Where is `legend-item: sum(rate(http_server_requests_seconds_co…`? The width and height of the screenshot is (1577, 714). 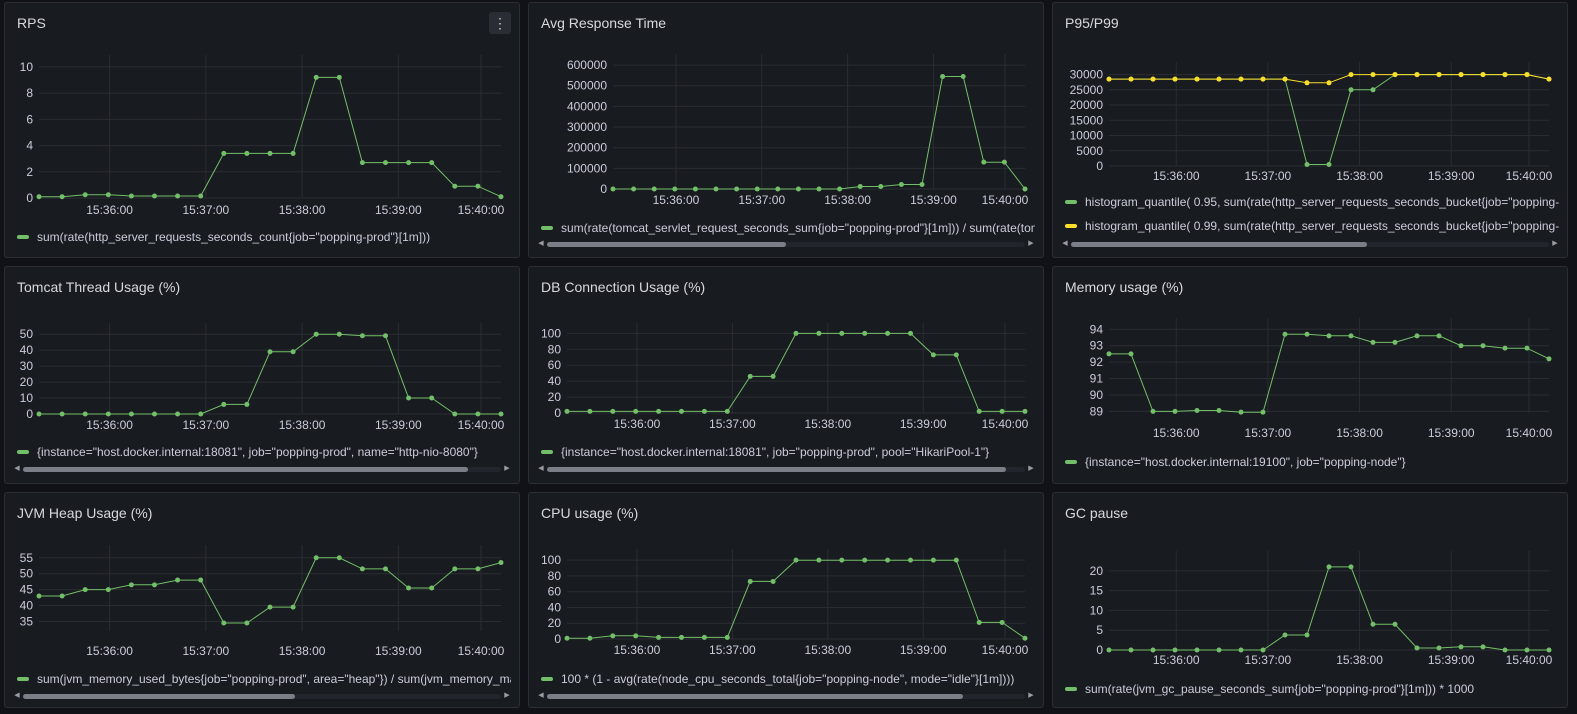
legend-item: sum(rate(http_server_requests_seconds_co… is located at coordinates (264, 237).